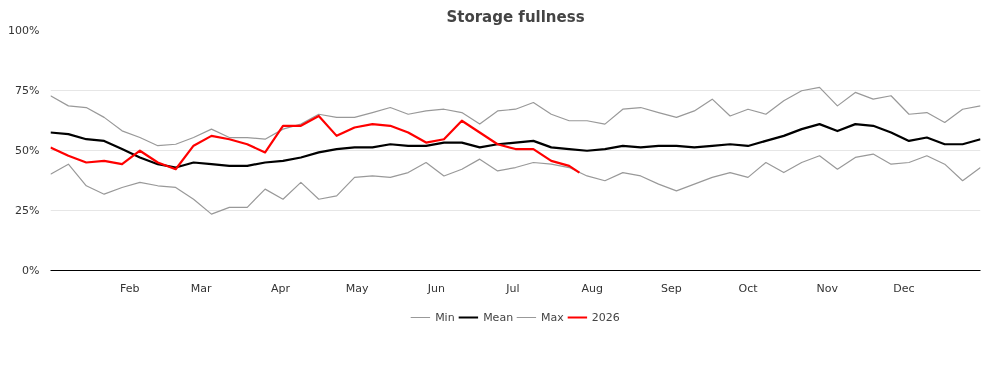 The height and width of the screenshot is (383, 1006). Describe the element at coordinates (827, 288) in the screenshot. I see `x-tick-label: Nov` at that location.